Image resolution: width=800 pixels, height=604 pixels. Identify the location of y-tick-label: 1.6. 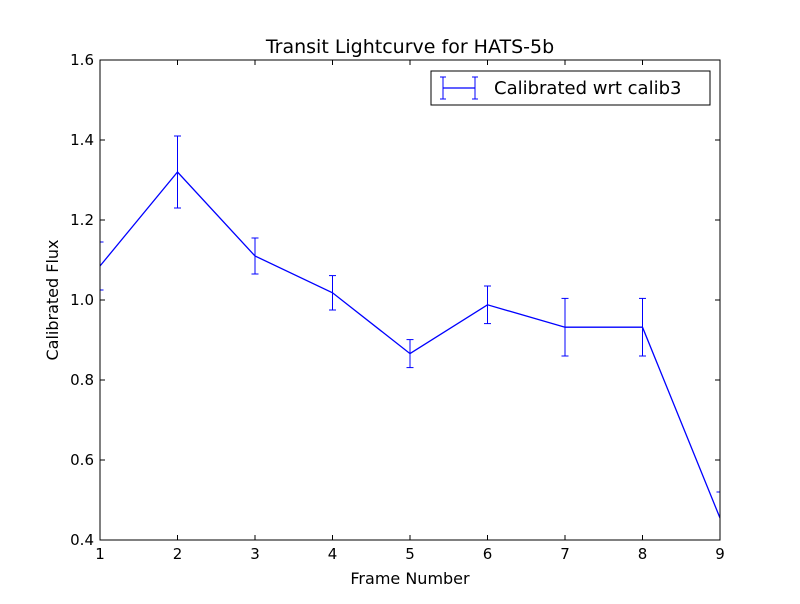
(82, 60).